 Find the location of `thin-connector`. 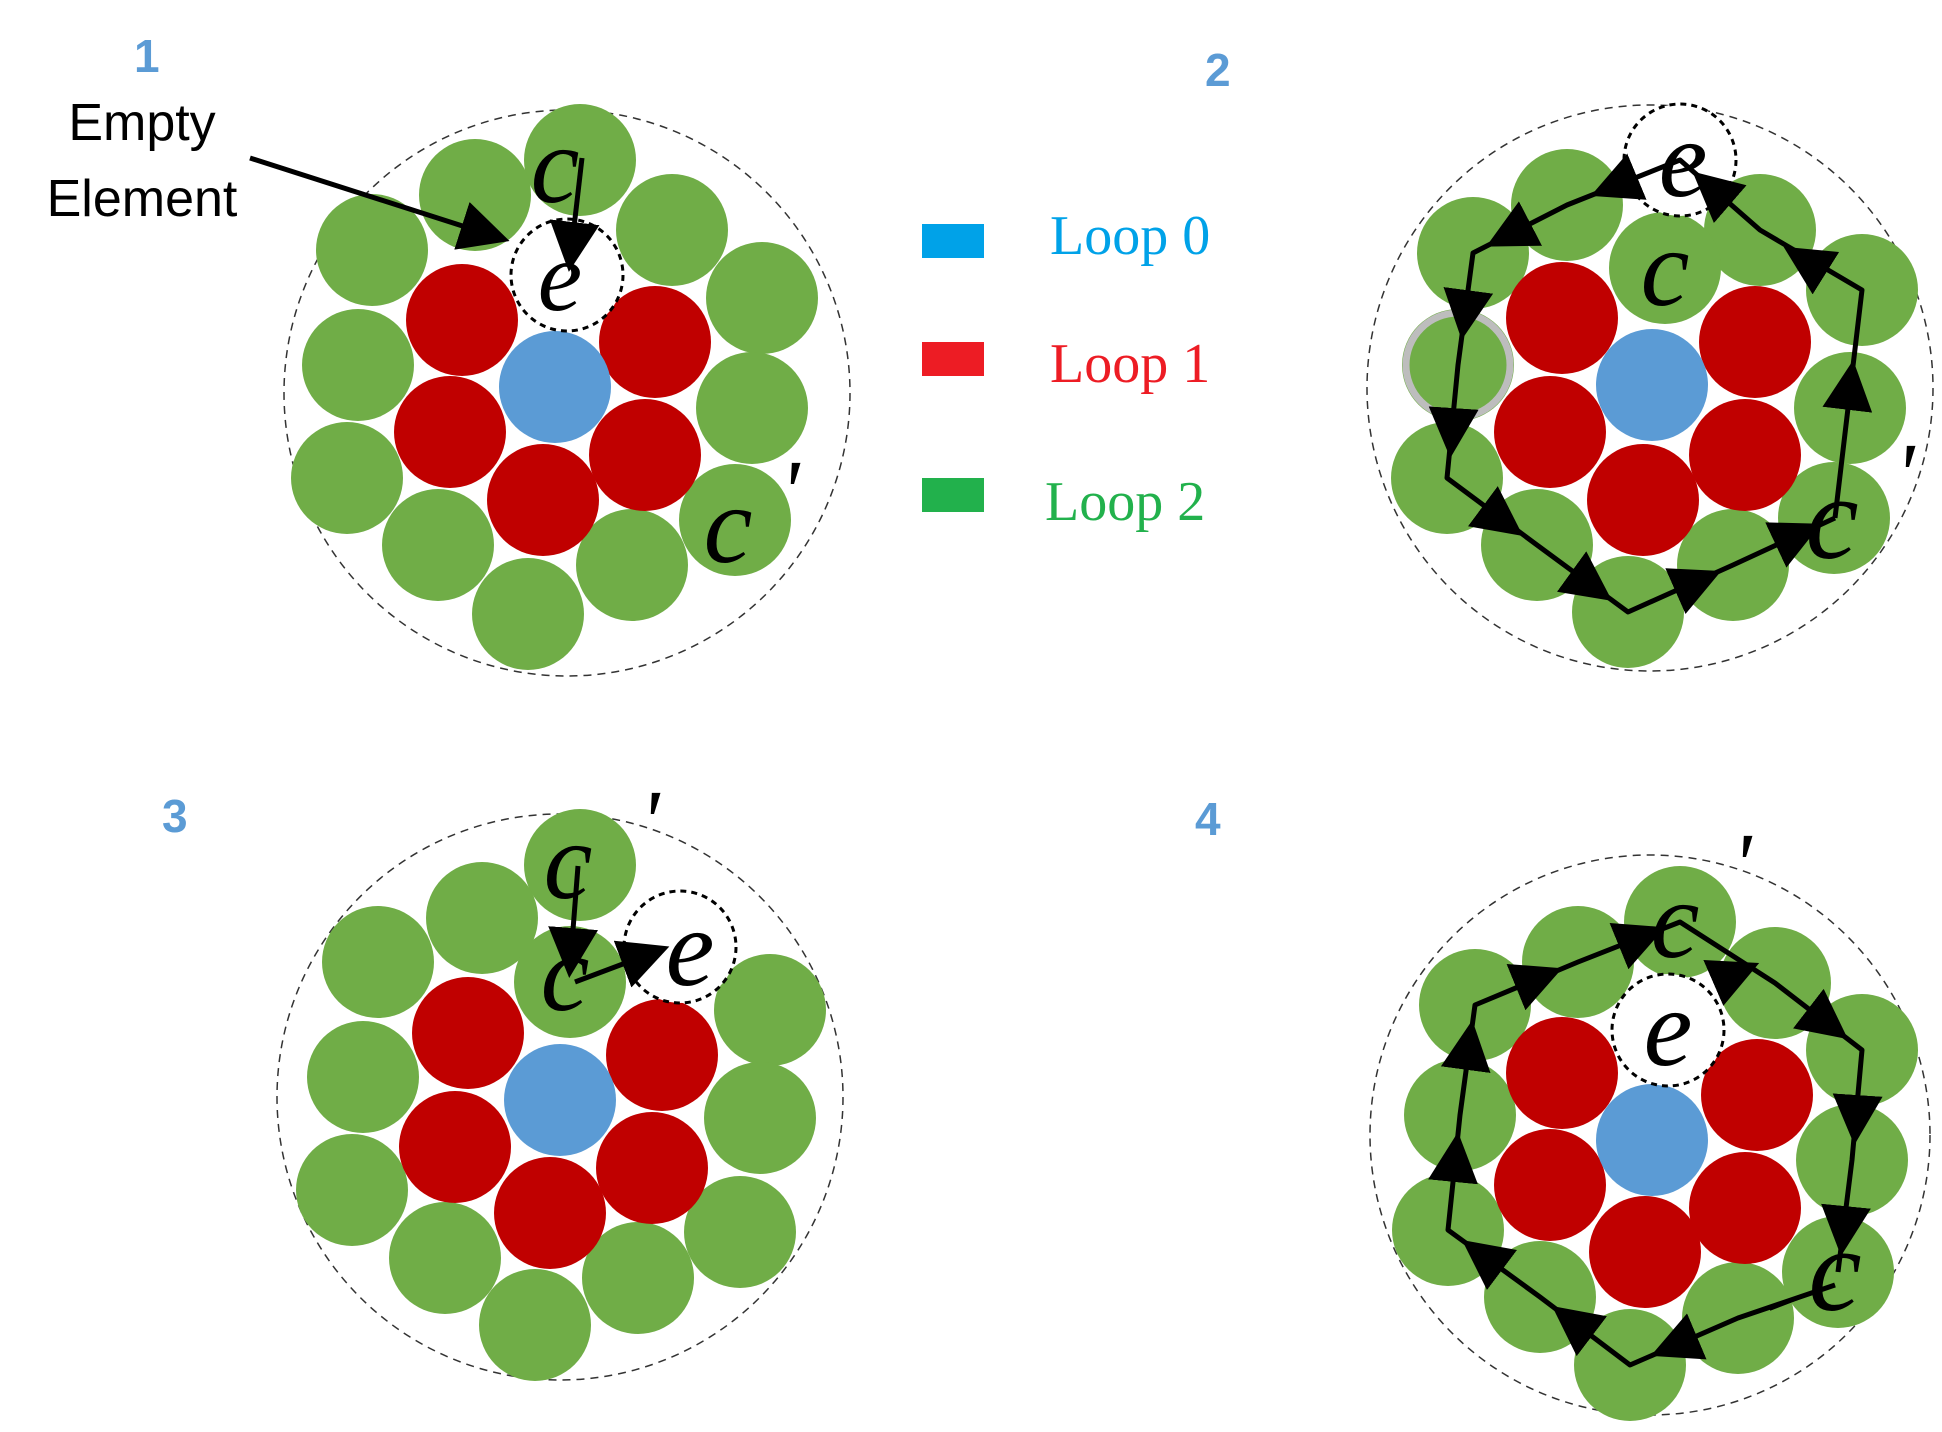

thin-connector is located at coordinates (1802, 1297).